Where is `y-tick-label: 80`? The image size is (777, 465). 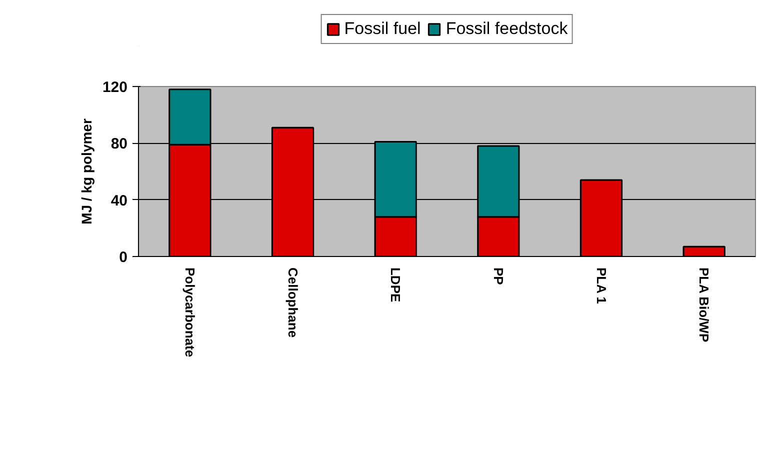
y-tick-label: 80 is located at coordinates (119, 144).